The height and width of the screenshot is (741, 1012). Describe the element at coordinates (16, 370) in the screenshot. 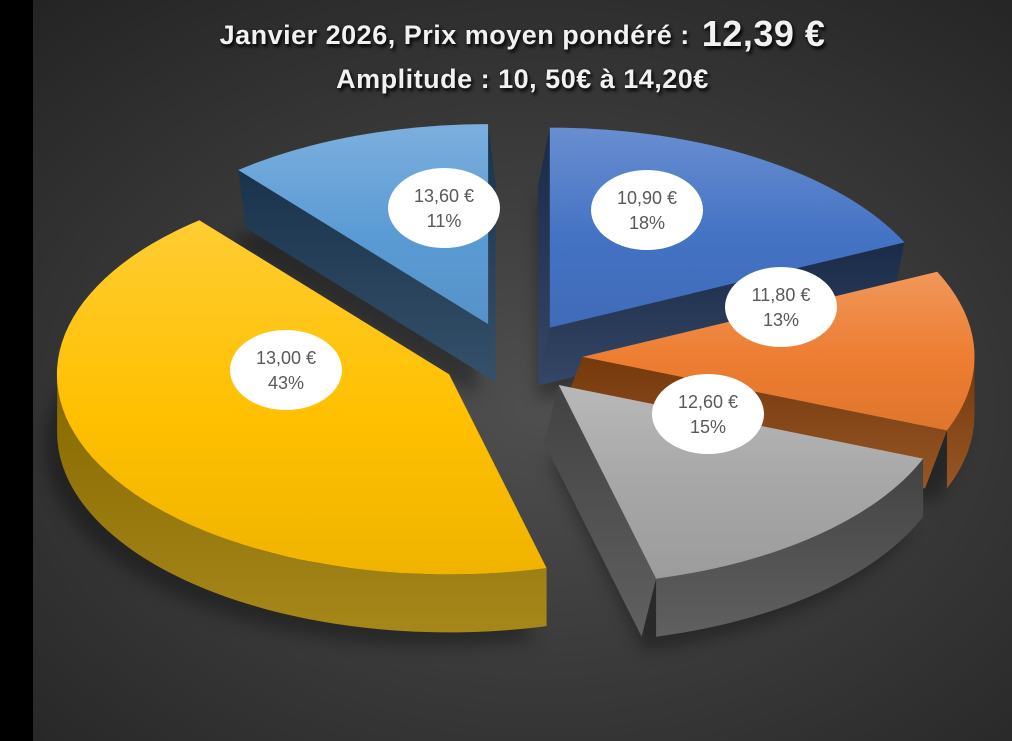

I see `left-black-band` at that location.